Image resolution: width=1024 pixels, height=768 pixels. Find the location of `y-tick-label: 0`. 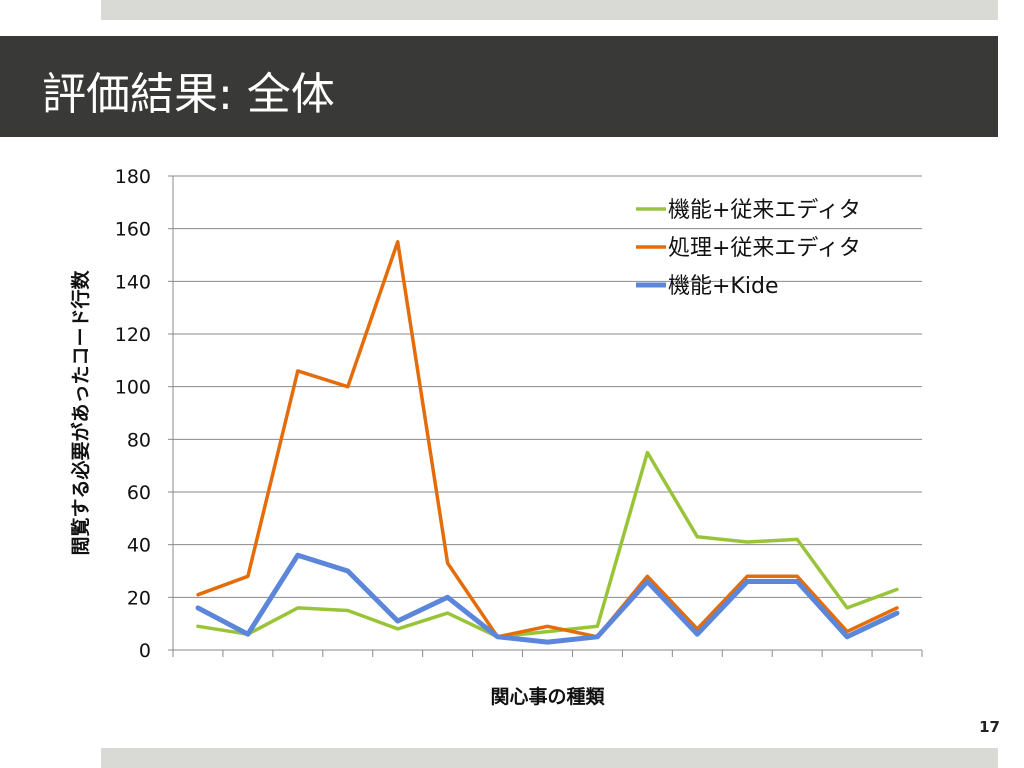

y-tick-label: 0 is located at coordinates (145, 651).